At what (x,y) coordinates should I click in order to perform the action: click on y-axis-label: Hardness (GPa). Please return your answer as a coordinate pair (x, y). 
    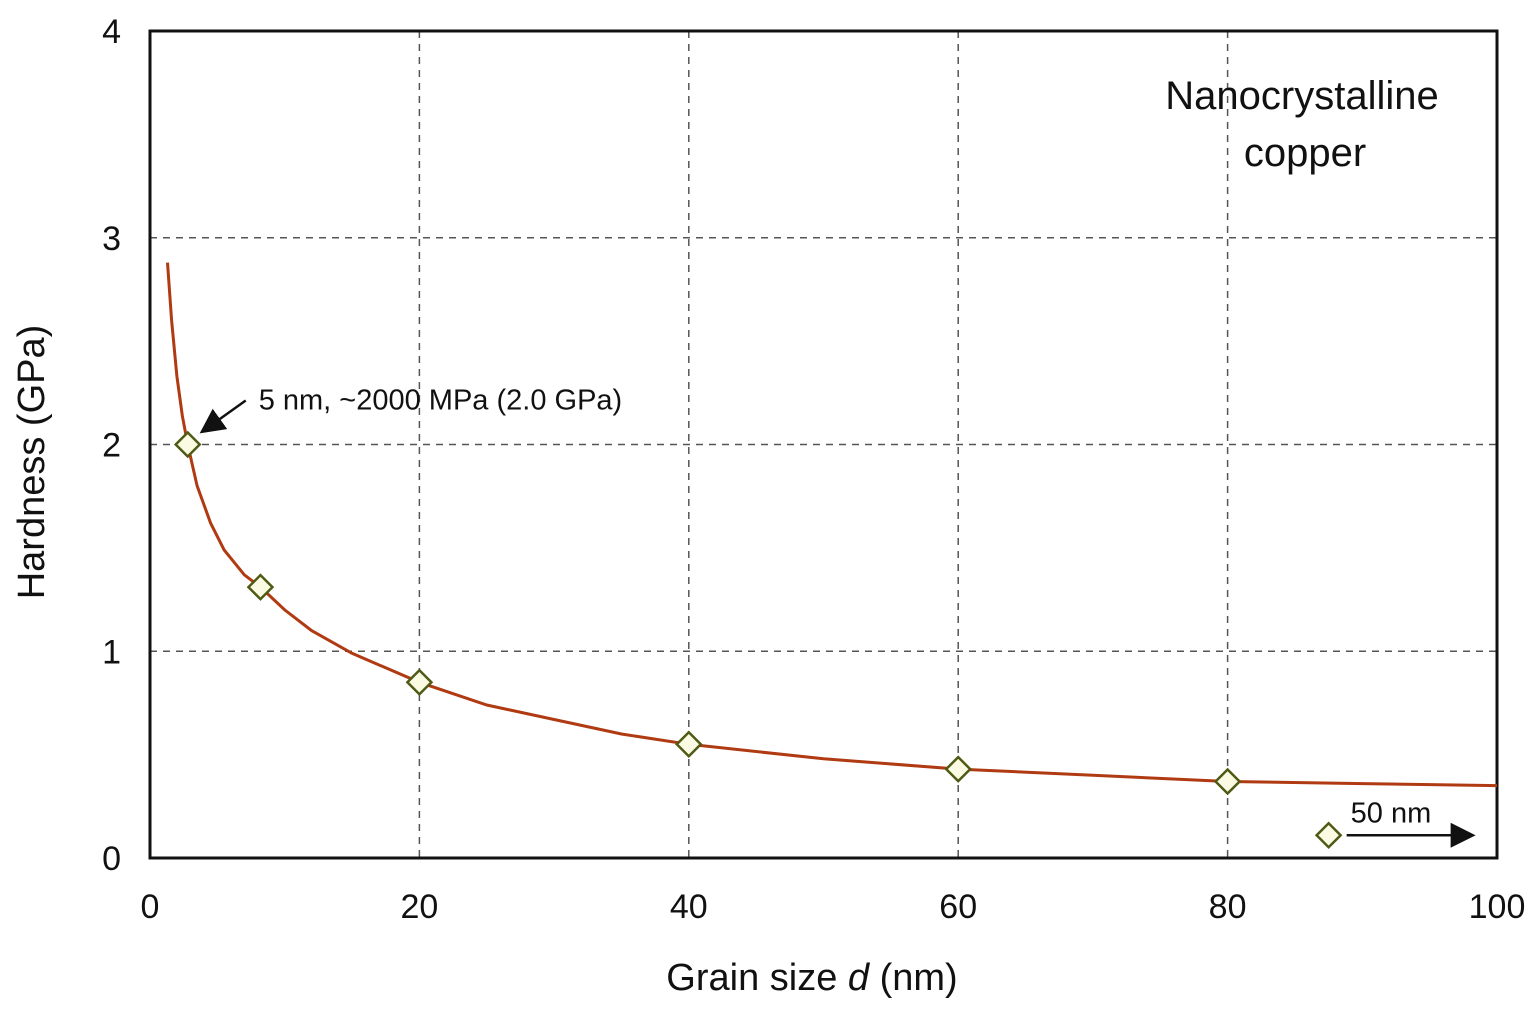
    Looking at the image, I should click on (32, 462).